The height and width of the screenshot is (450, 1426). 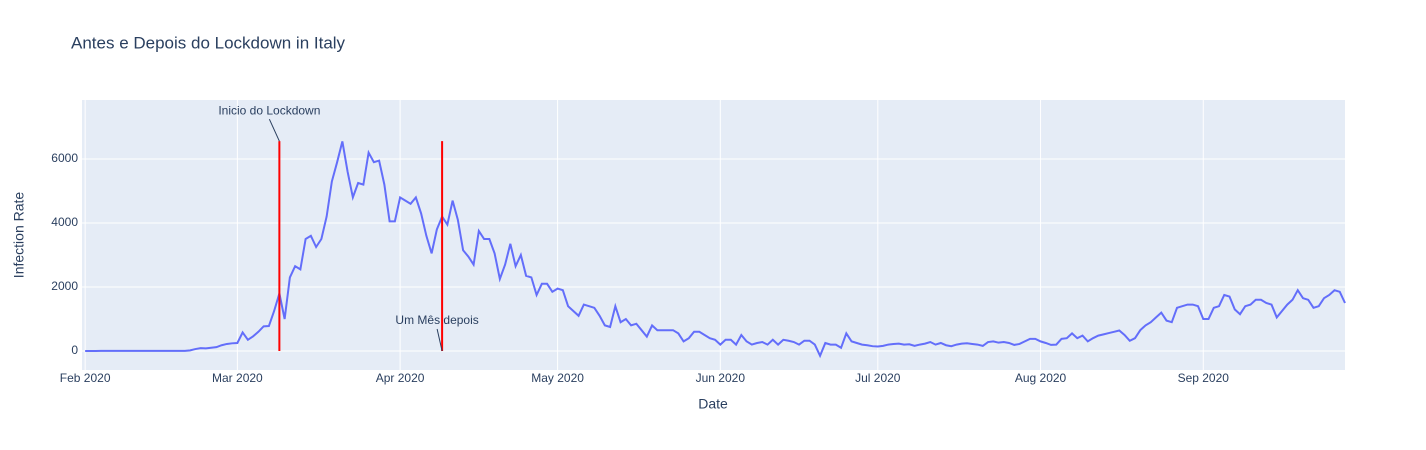 What do you see at coordinates (436, 320) in the screenshot?
I see `annotation: Um Mês depois` at bounding box center [436, 320].